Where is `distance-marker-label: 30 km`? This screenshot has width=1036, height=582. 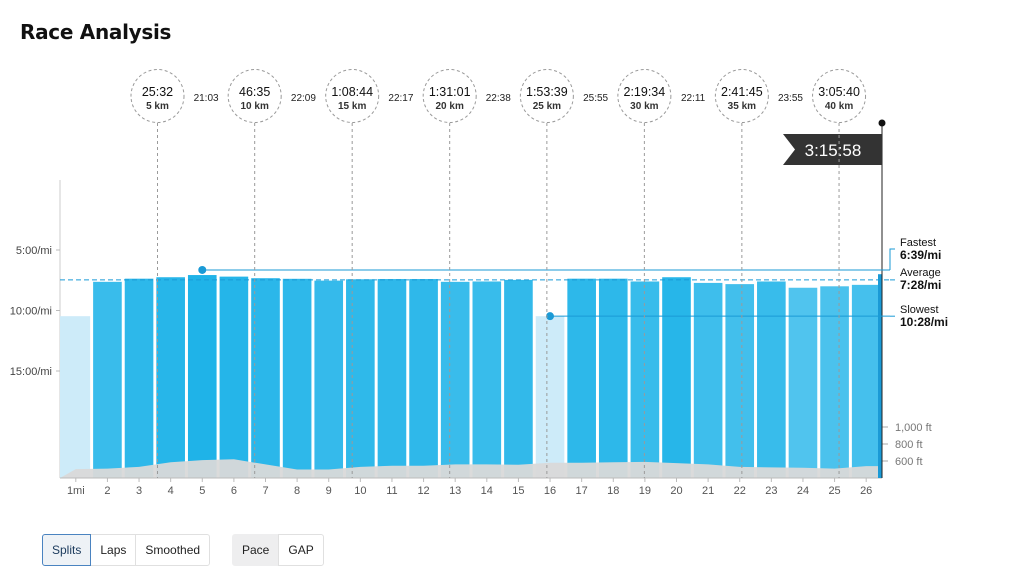
distance-marker-label: 30 km is located at coordinates (644, 106).